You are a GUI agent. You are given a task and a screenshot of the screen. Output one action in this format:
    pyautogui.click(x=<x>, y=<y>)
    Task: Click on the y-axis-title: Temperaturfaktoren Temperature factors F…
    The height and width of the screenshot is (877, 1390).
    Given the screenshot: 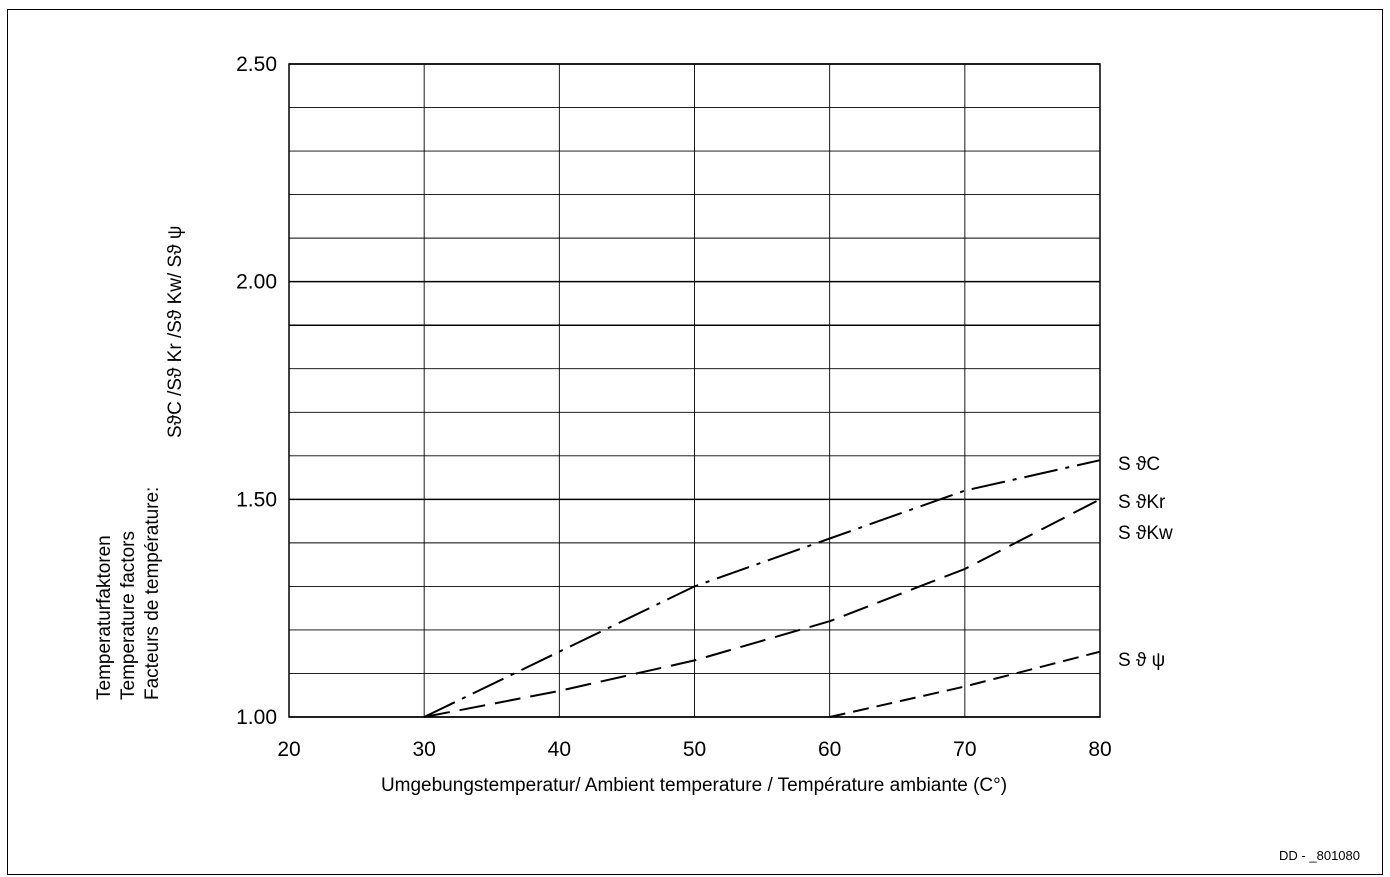 What is the action you would take?
    pyautogui.click(x=140, y=463)
    